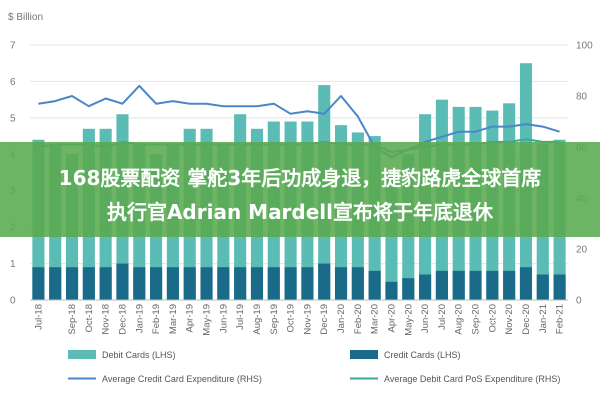 Image resolution: width=600 pixels, height=400 pixels. What do you see at coordinates (492, 318) in the screenshot?
I see `x-tick-label: Oct-20` at bounding box center [492, 318].